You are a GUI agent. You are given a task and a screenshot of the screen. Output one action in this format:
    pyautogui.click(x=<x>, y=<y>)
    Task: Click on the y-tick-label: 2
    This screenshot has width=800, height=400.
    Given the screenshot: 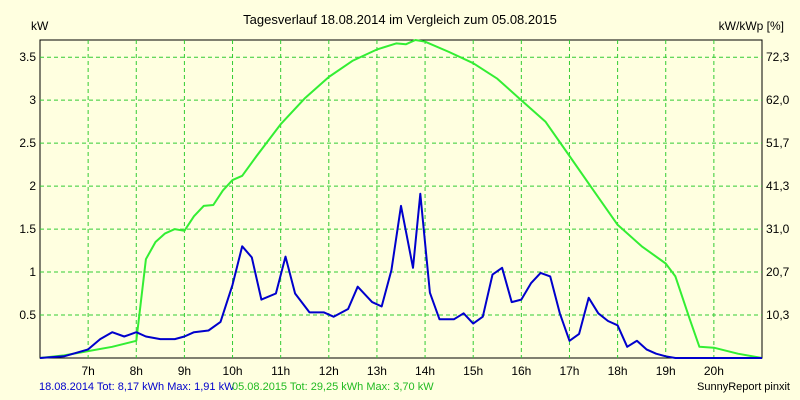 What is the action you would take?
    pyautogui.click(x=32, y=186)
    